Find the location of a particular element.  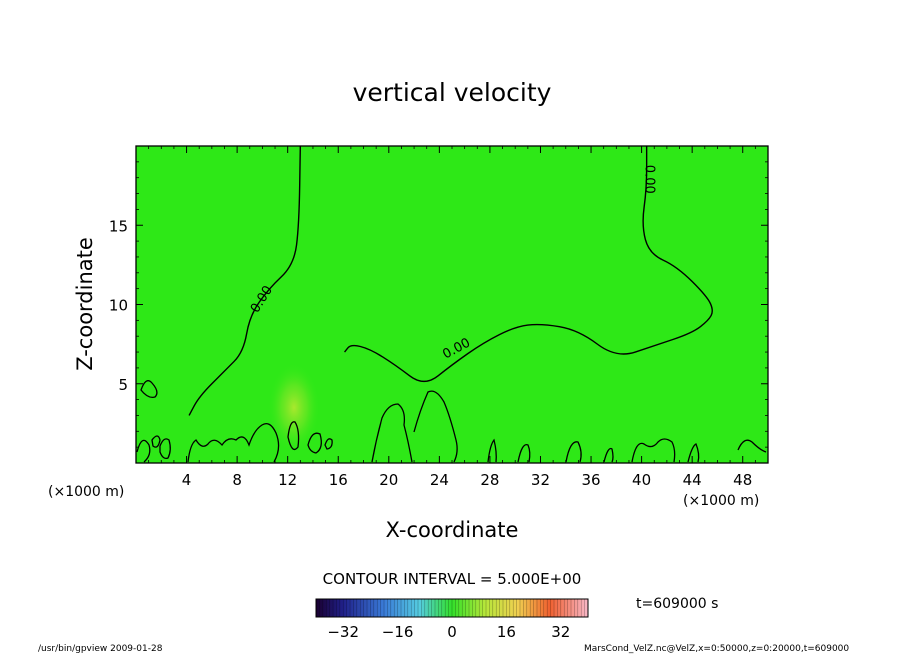

contour-label: 0.00 is located at coordinates (648, 179).